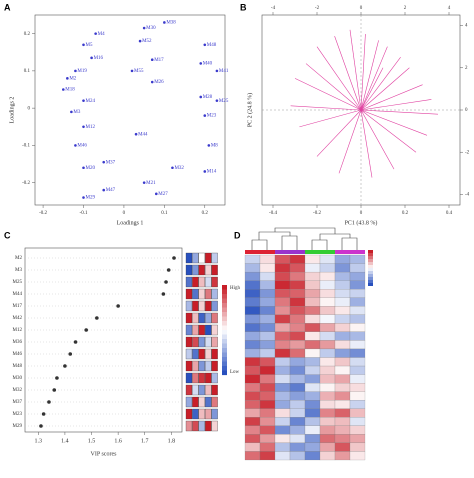  What do you see at coordinates (111, 190) in the screenshot?
I see `point-label: M47` at bounding box center [111, 190].